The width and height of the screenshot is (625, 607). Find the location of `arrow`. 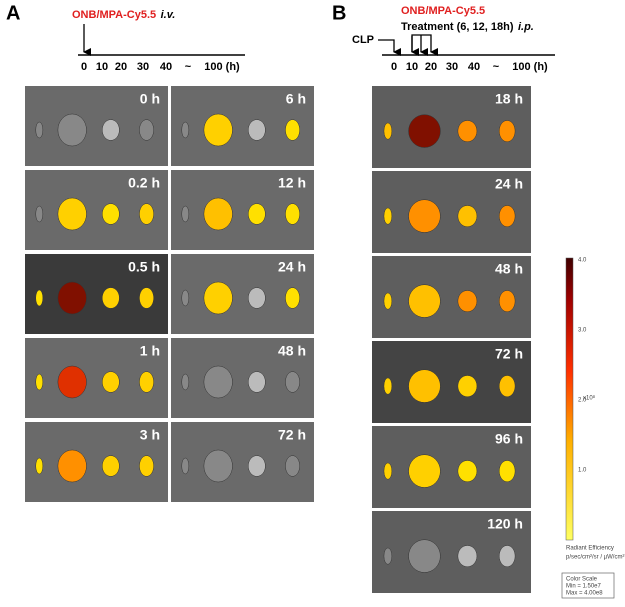

arrow is located at coordinates (389, 47).